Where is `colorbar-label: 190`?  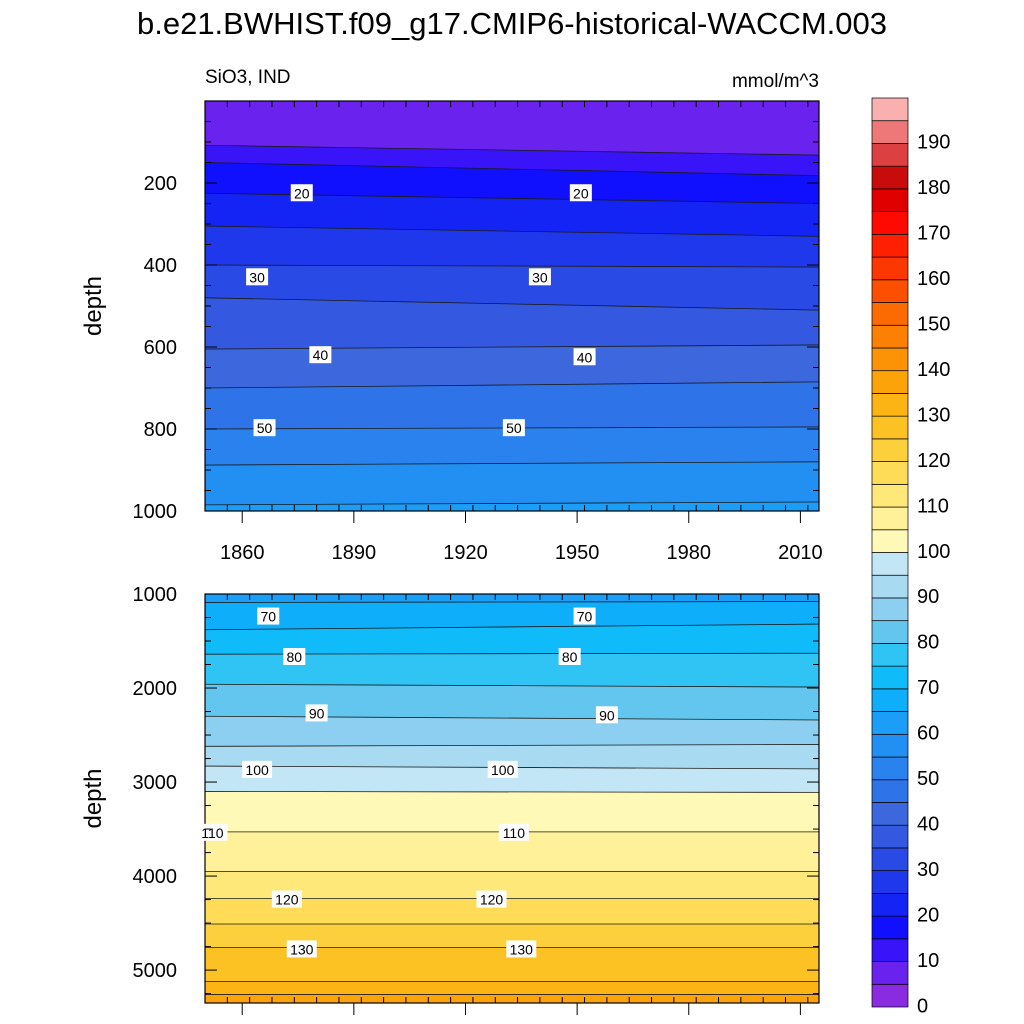
colorbar-label: 190 is located at coordinates (933, 143).